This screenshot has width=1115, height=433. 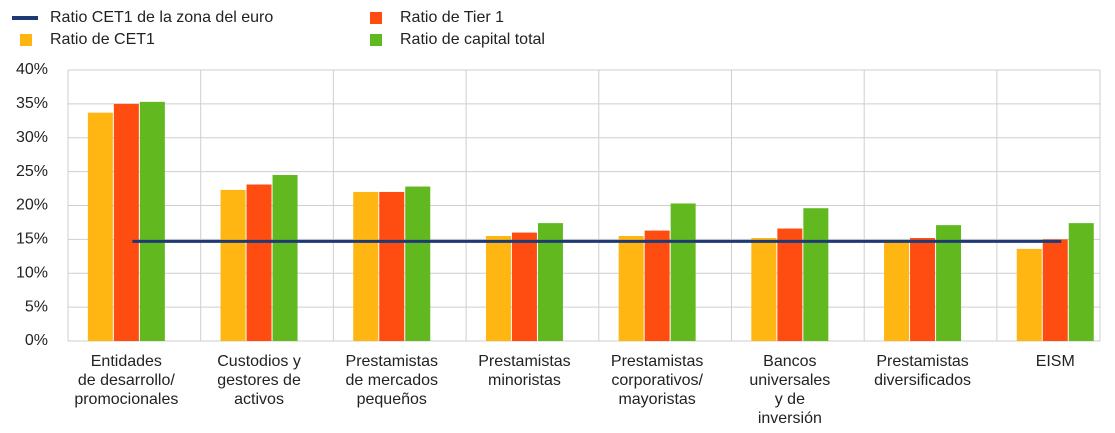 What do you see at coordinates (392, 380) in the screenshot?
I see `x-tick-label: Prestamistas de mercados pequeños` at bounding box center [392, 380].